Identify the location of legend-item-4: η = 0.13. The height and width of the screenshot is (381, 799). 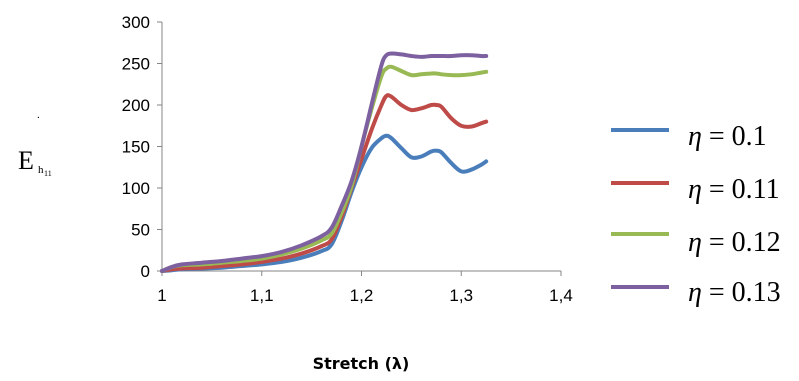
(696, 292).